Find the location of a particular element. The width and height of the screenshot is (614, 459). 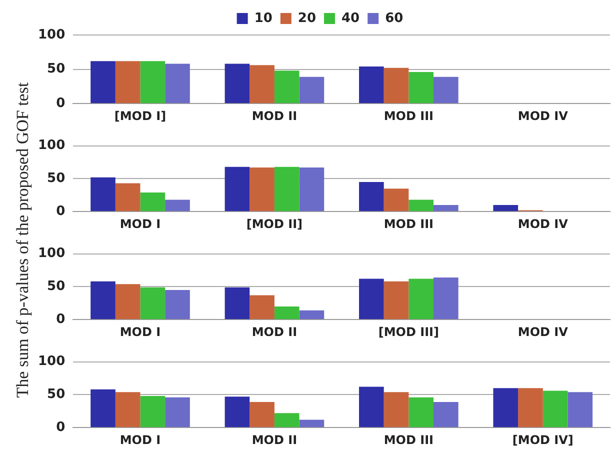

legend-label: 20 is located at coordinates (307, 18).